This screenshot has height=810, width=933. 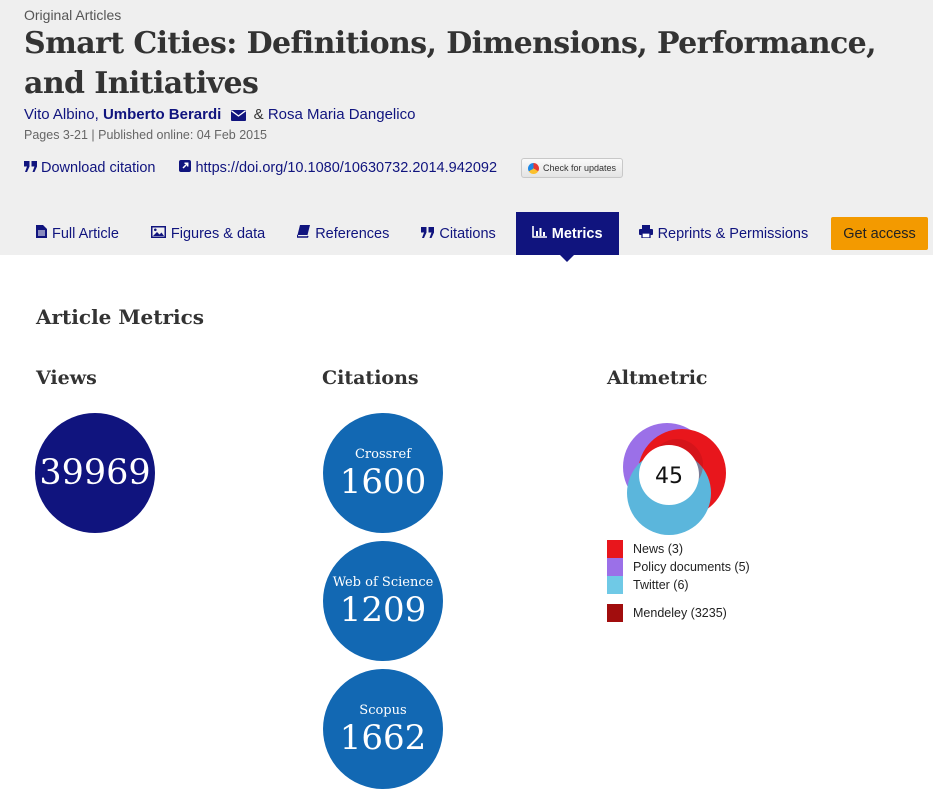 I want to click on external-link-icon, so click(x=187, y=168).